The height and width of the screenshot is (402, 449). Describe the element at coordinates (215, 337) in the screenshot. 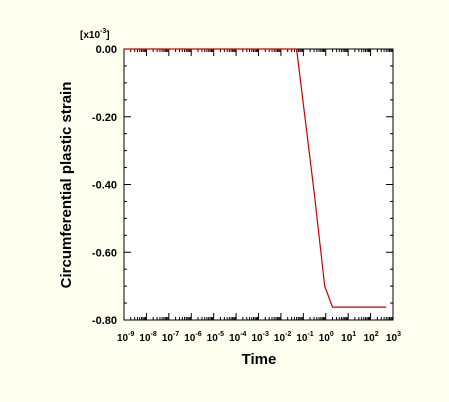

I see `x-tick-label: 10⁻⁵` at that location.